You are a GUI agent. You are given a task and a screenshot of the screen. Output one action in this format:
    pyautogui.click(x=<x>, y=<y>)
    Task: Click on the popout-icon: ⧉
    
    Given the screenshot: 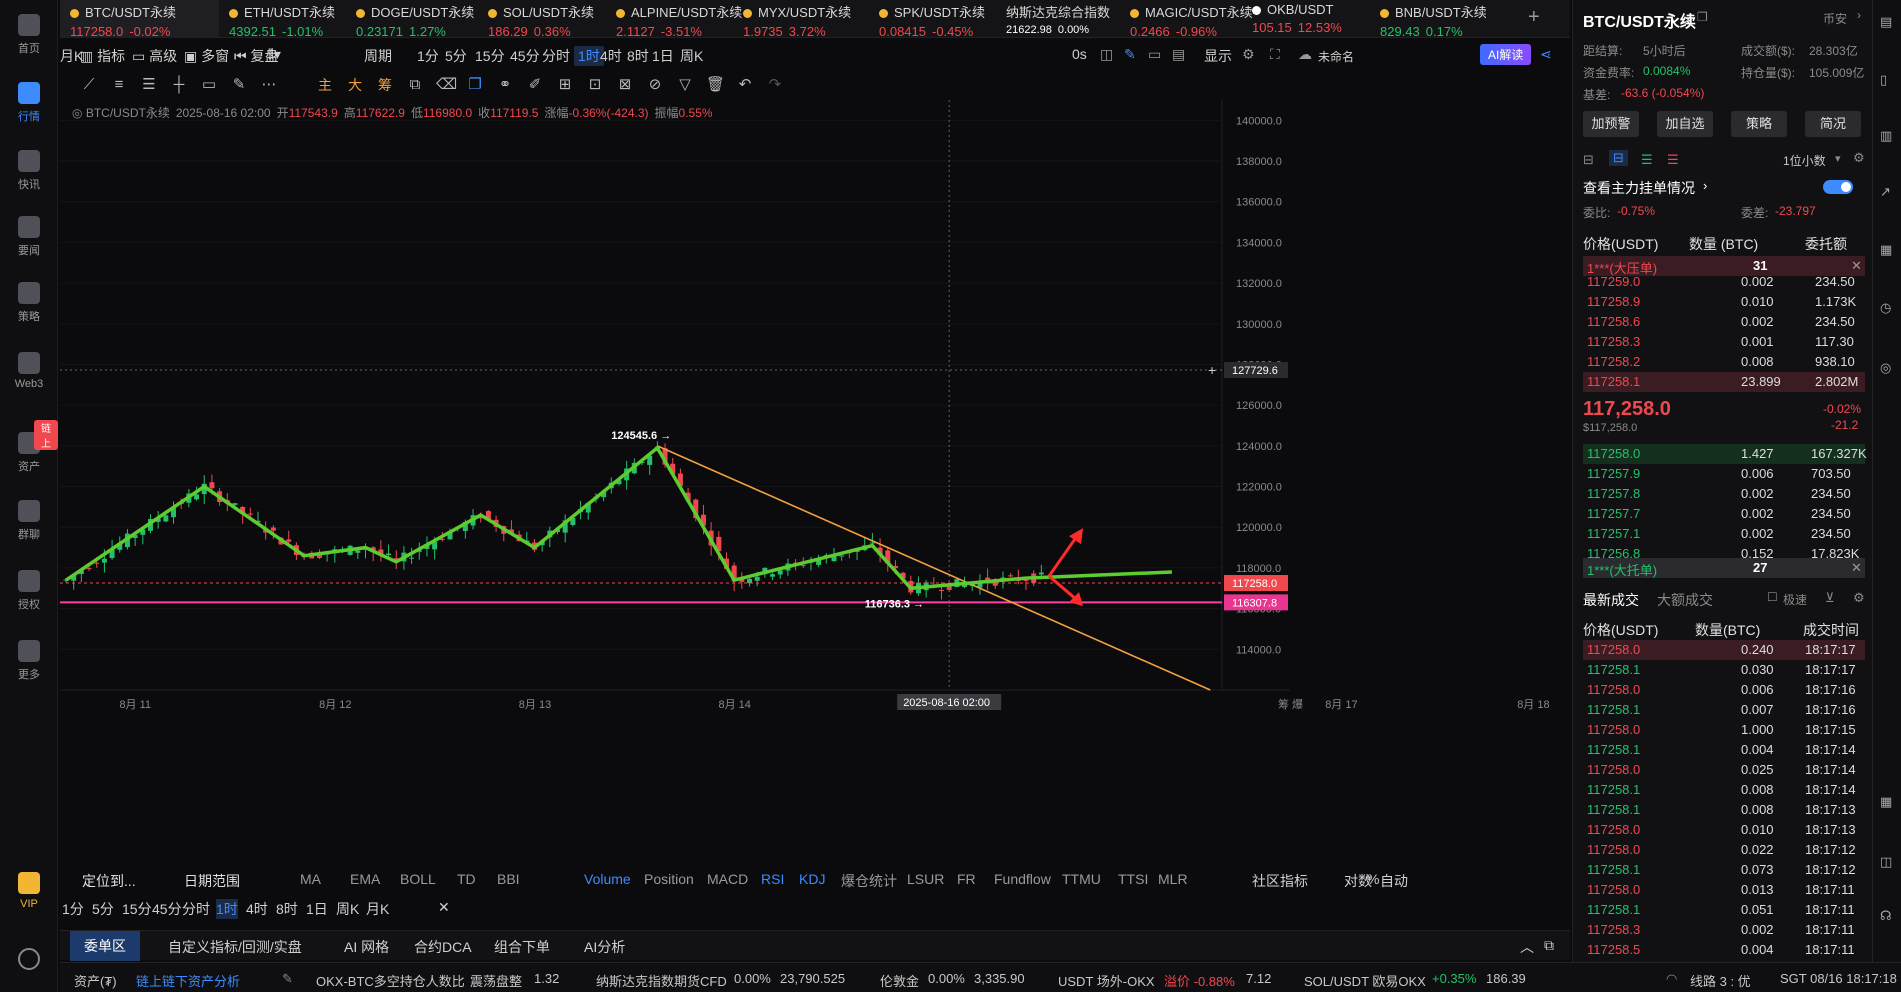 What is the action you would take?
    pyautogui.click(x=1549, y=945)
    